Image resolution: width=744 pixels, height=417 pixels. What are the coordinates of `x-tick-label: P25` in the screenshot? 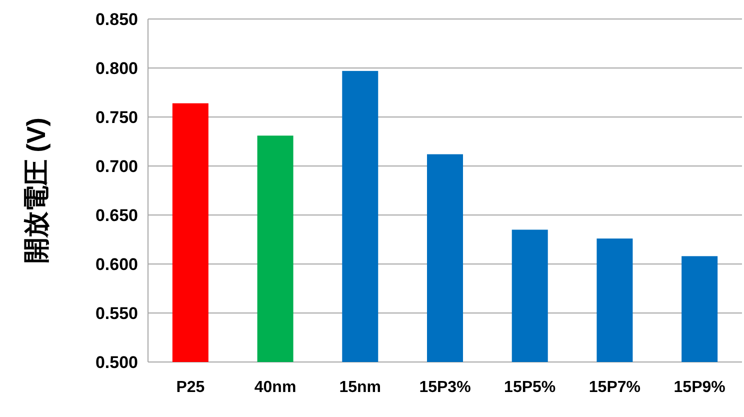 It's located at (190, 387).